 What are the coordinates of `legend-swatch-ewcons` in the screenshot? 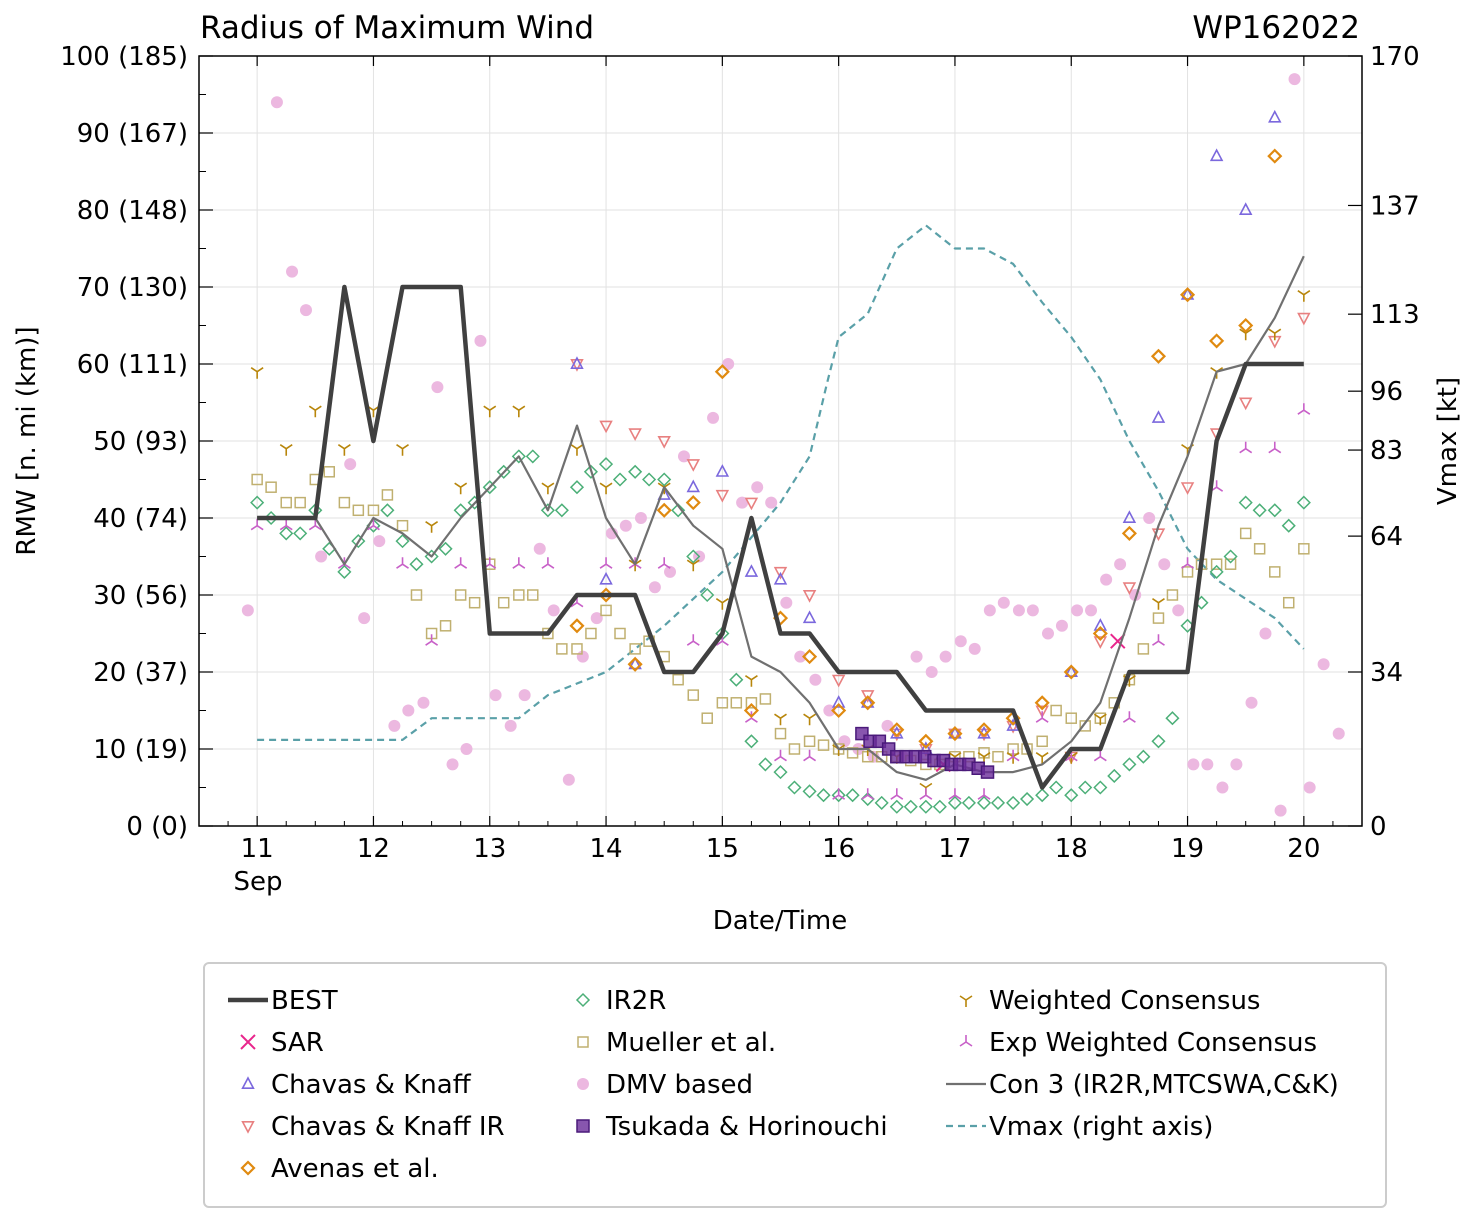 It's located at (966, 1041).